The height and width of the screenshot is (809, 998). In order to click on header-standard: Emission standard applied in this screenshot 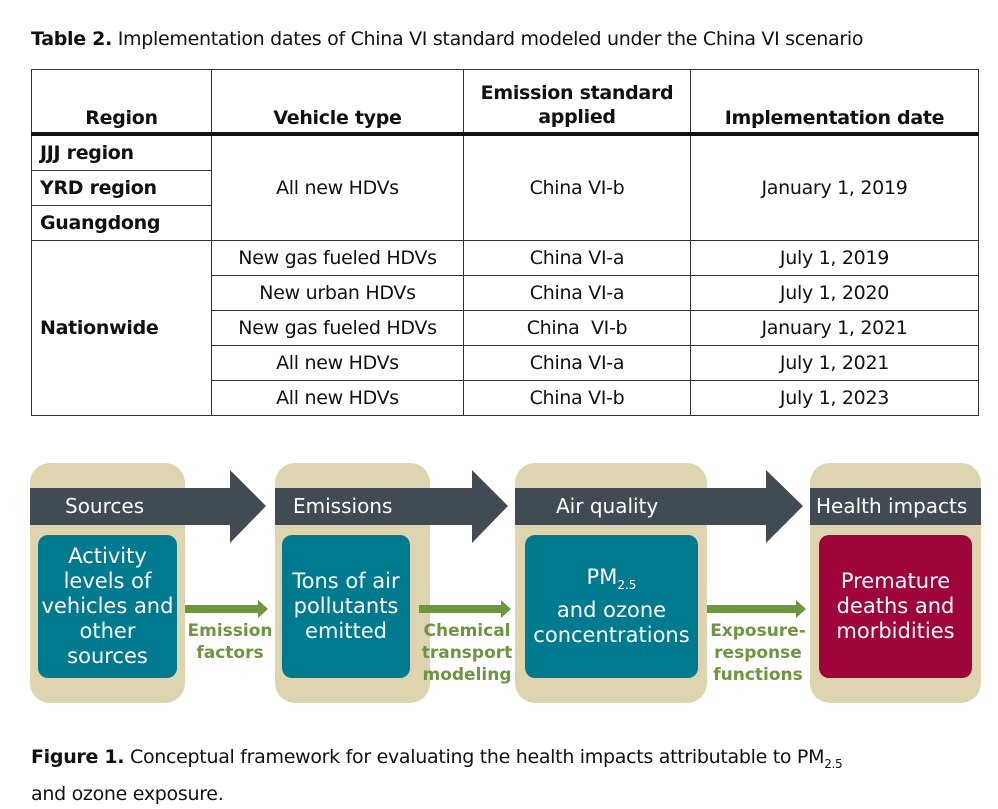, I will do `click(577, 102)`.